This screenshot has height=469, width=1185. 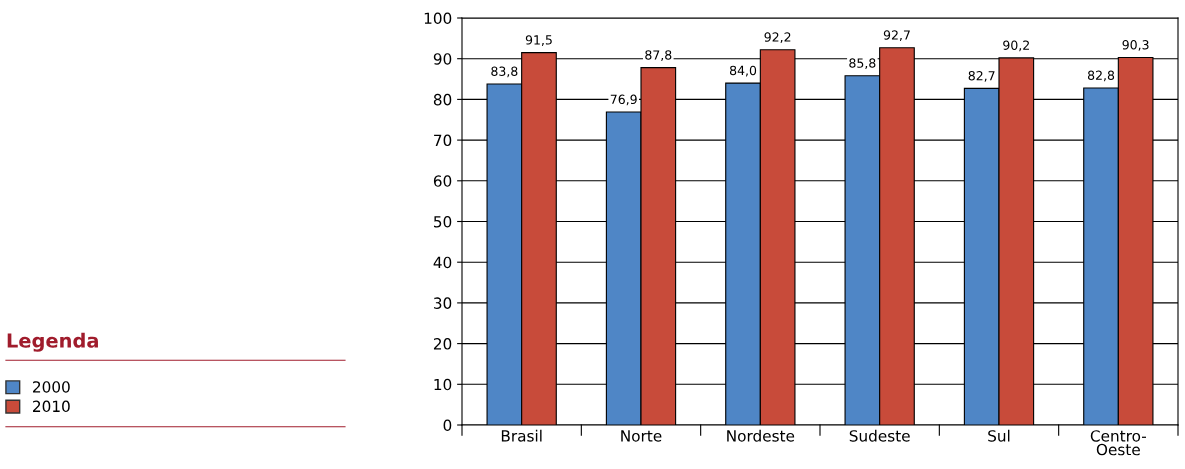 I want to click on data-label: 76,9, so click(x=623, y=100).